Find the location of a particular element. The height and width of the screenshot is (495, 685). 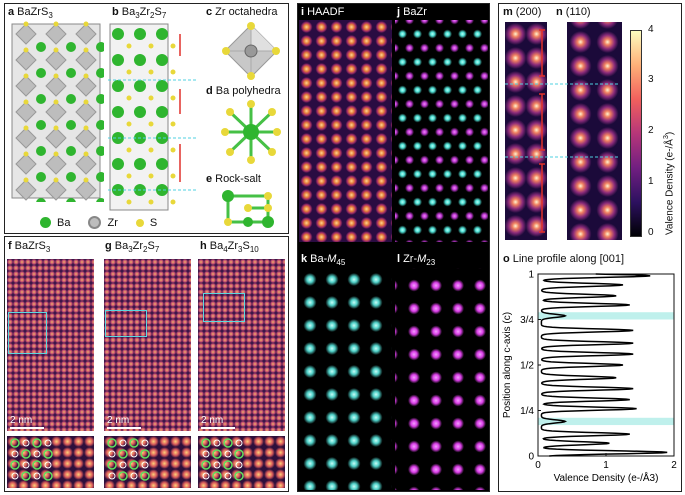

legend-zr-label: Zr is located at coordinates (112, 222).